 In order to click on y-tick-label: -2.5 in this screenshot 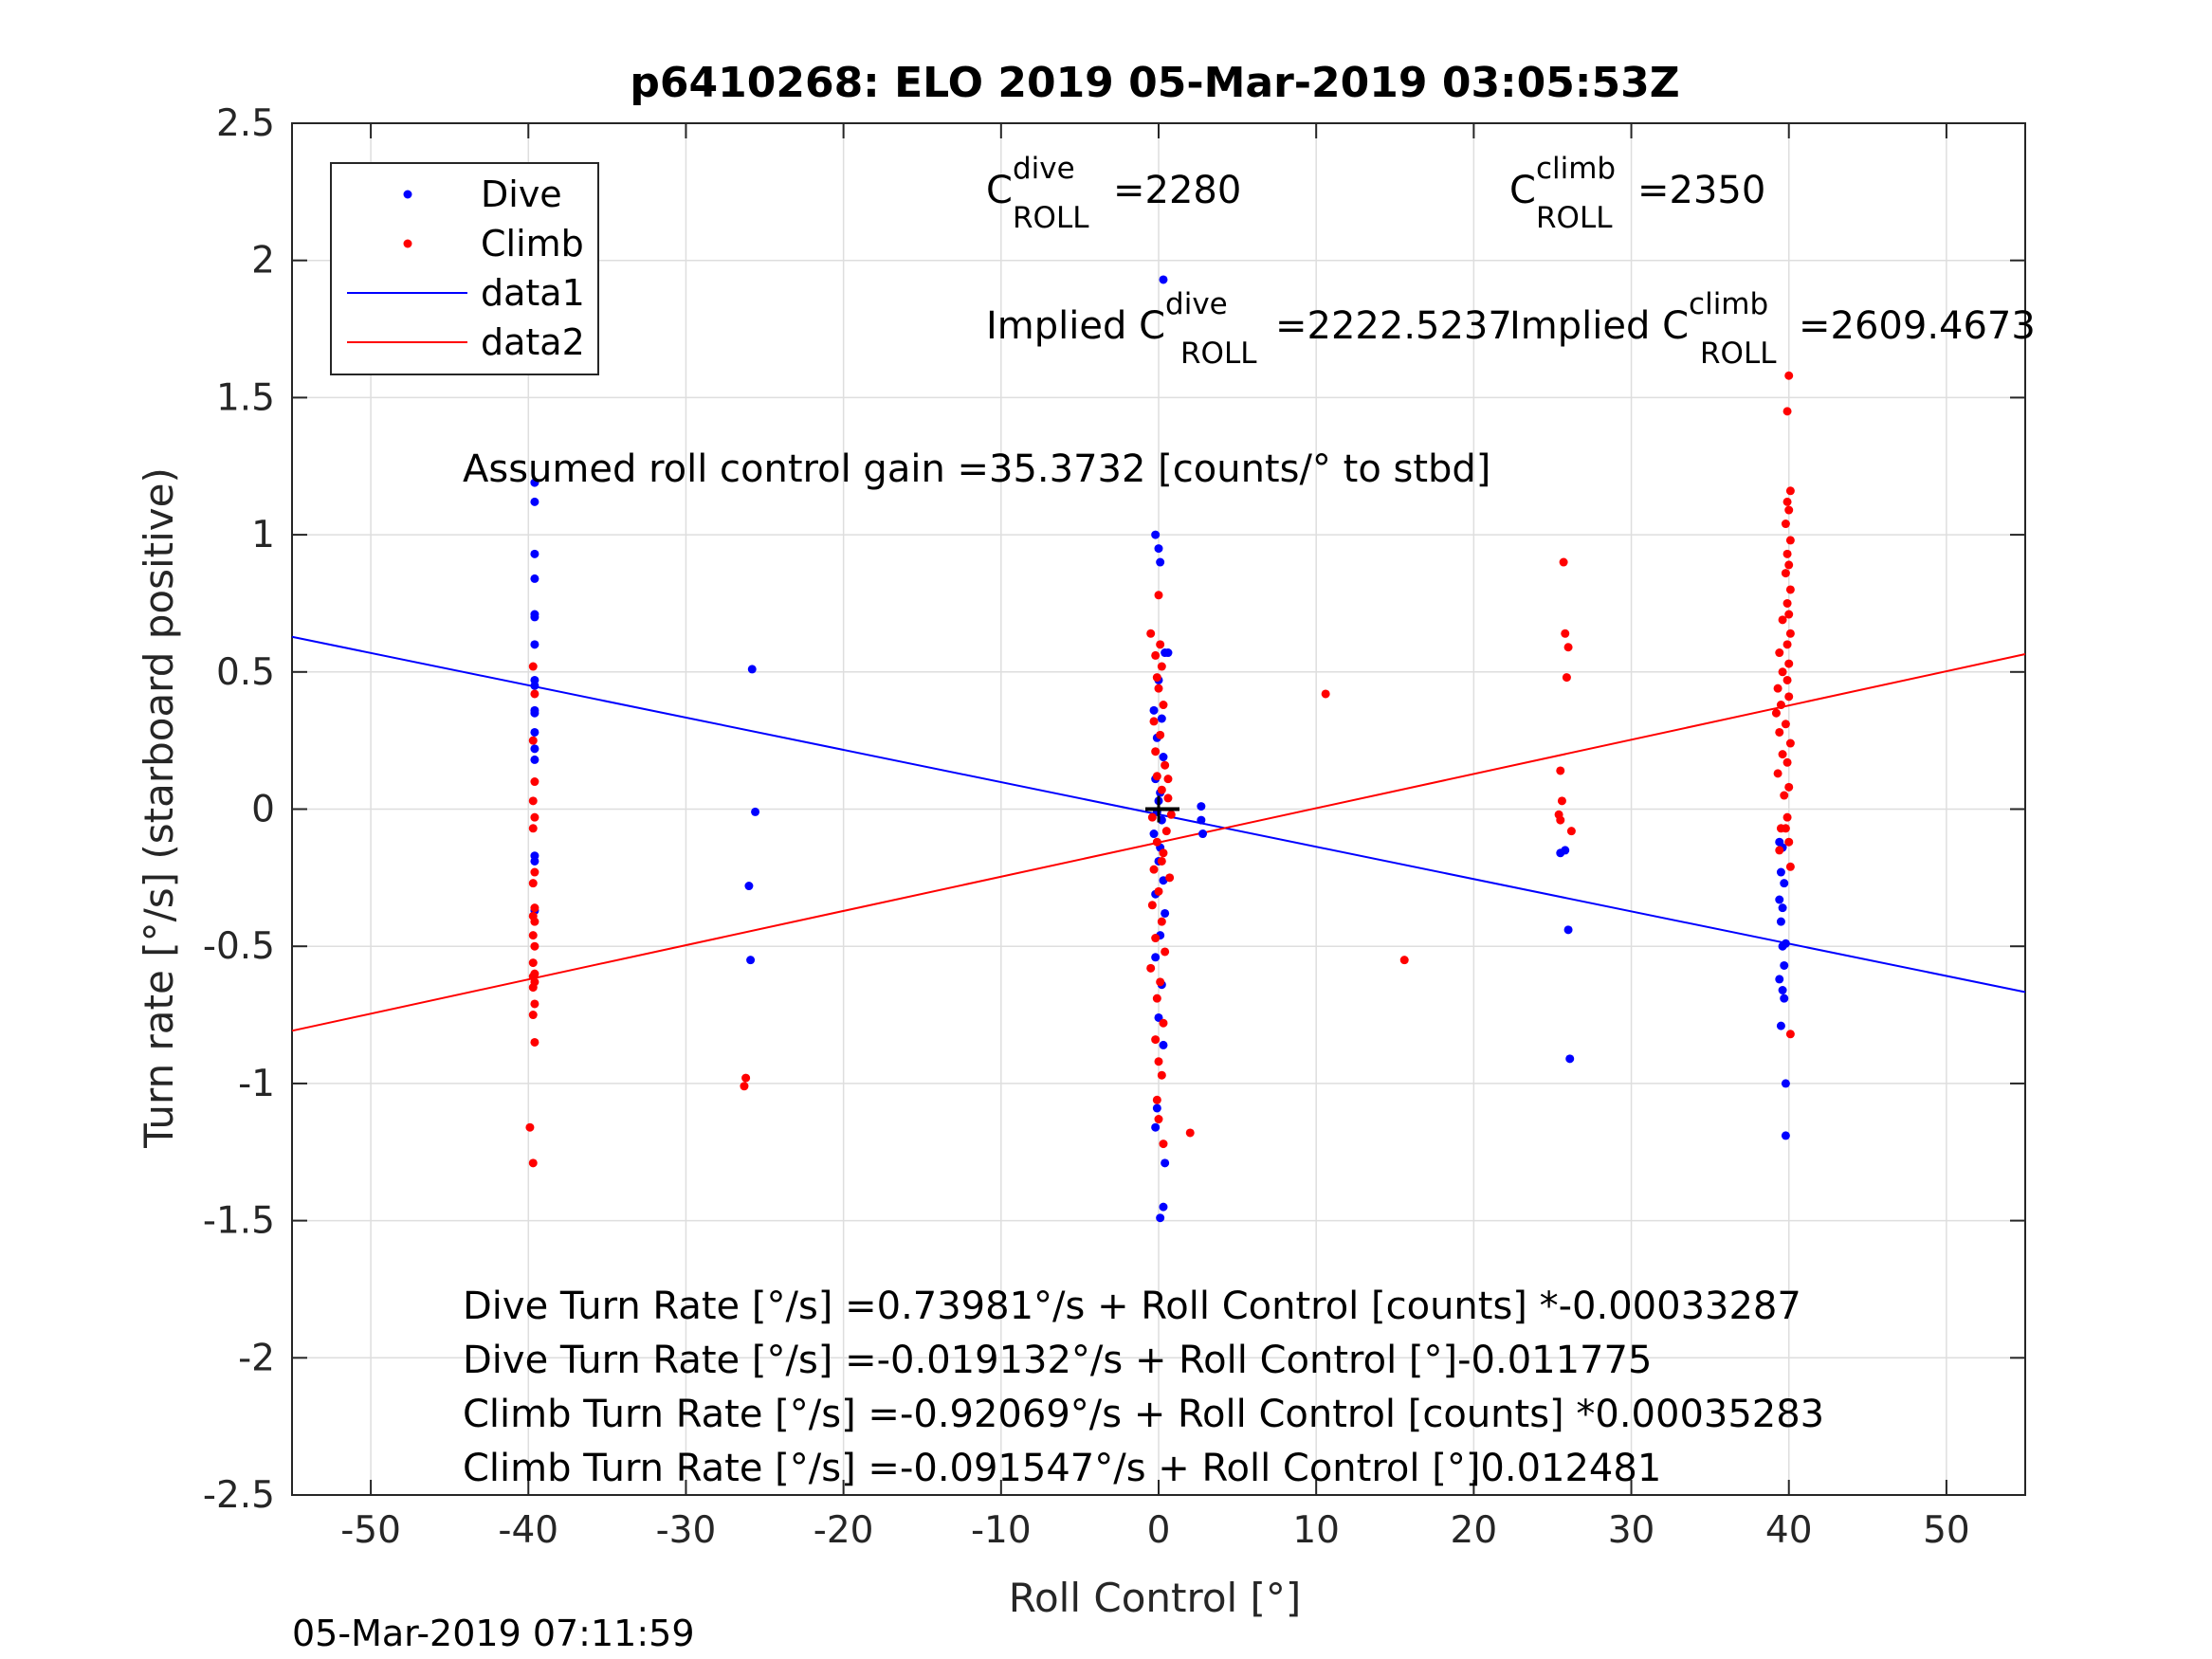, I will do `click(239, 1495)`.